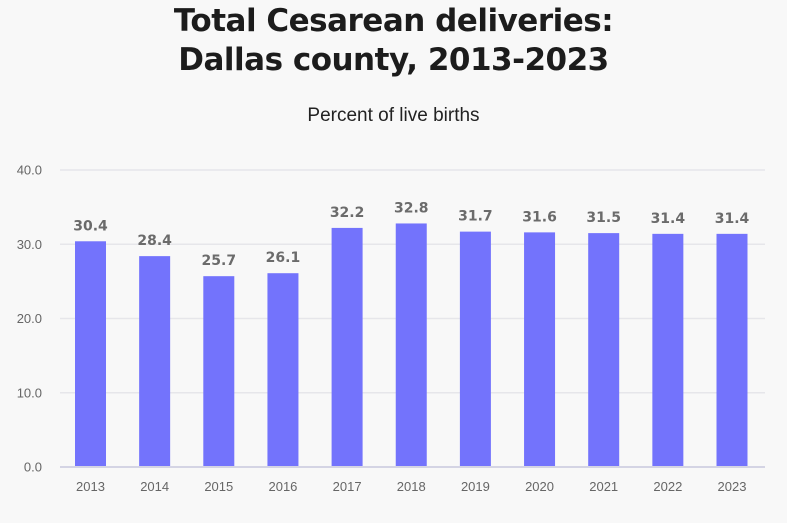 The height and width of the screenshot is (523, 787). I want to click on data-label: 30.4, so click(90, 226).